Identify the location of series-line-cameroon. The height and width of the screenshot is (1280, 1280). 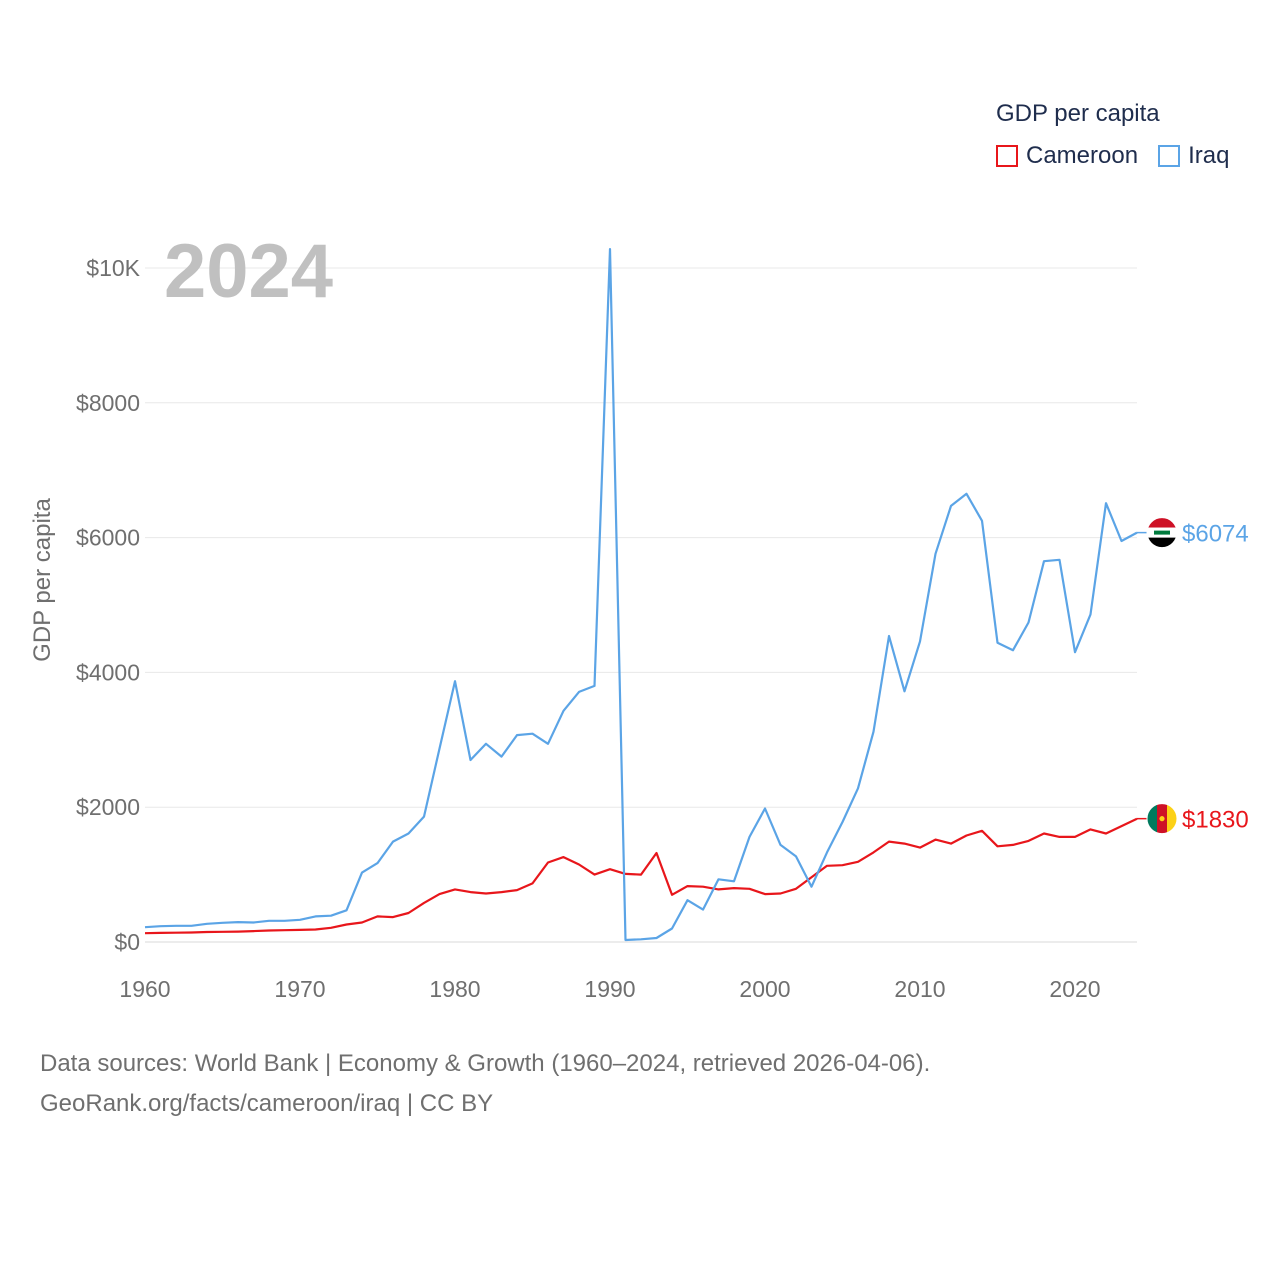
(641, 876).